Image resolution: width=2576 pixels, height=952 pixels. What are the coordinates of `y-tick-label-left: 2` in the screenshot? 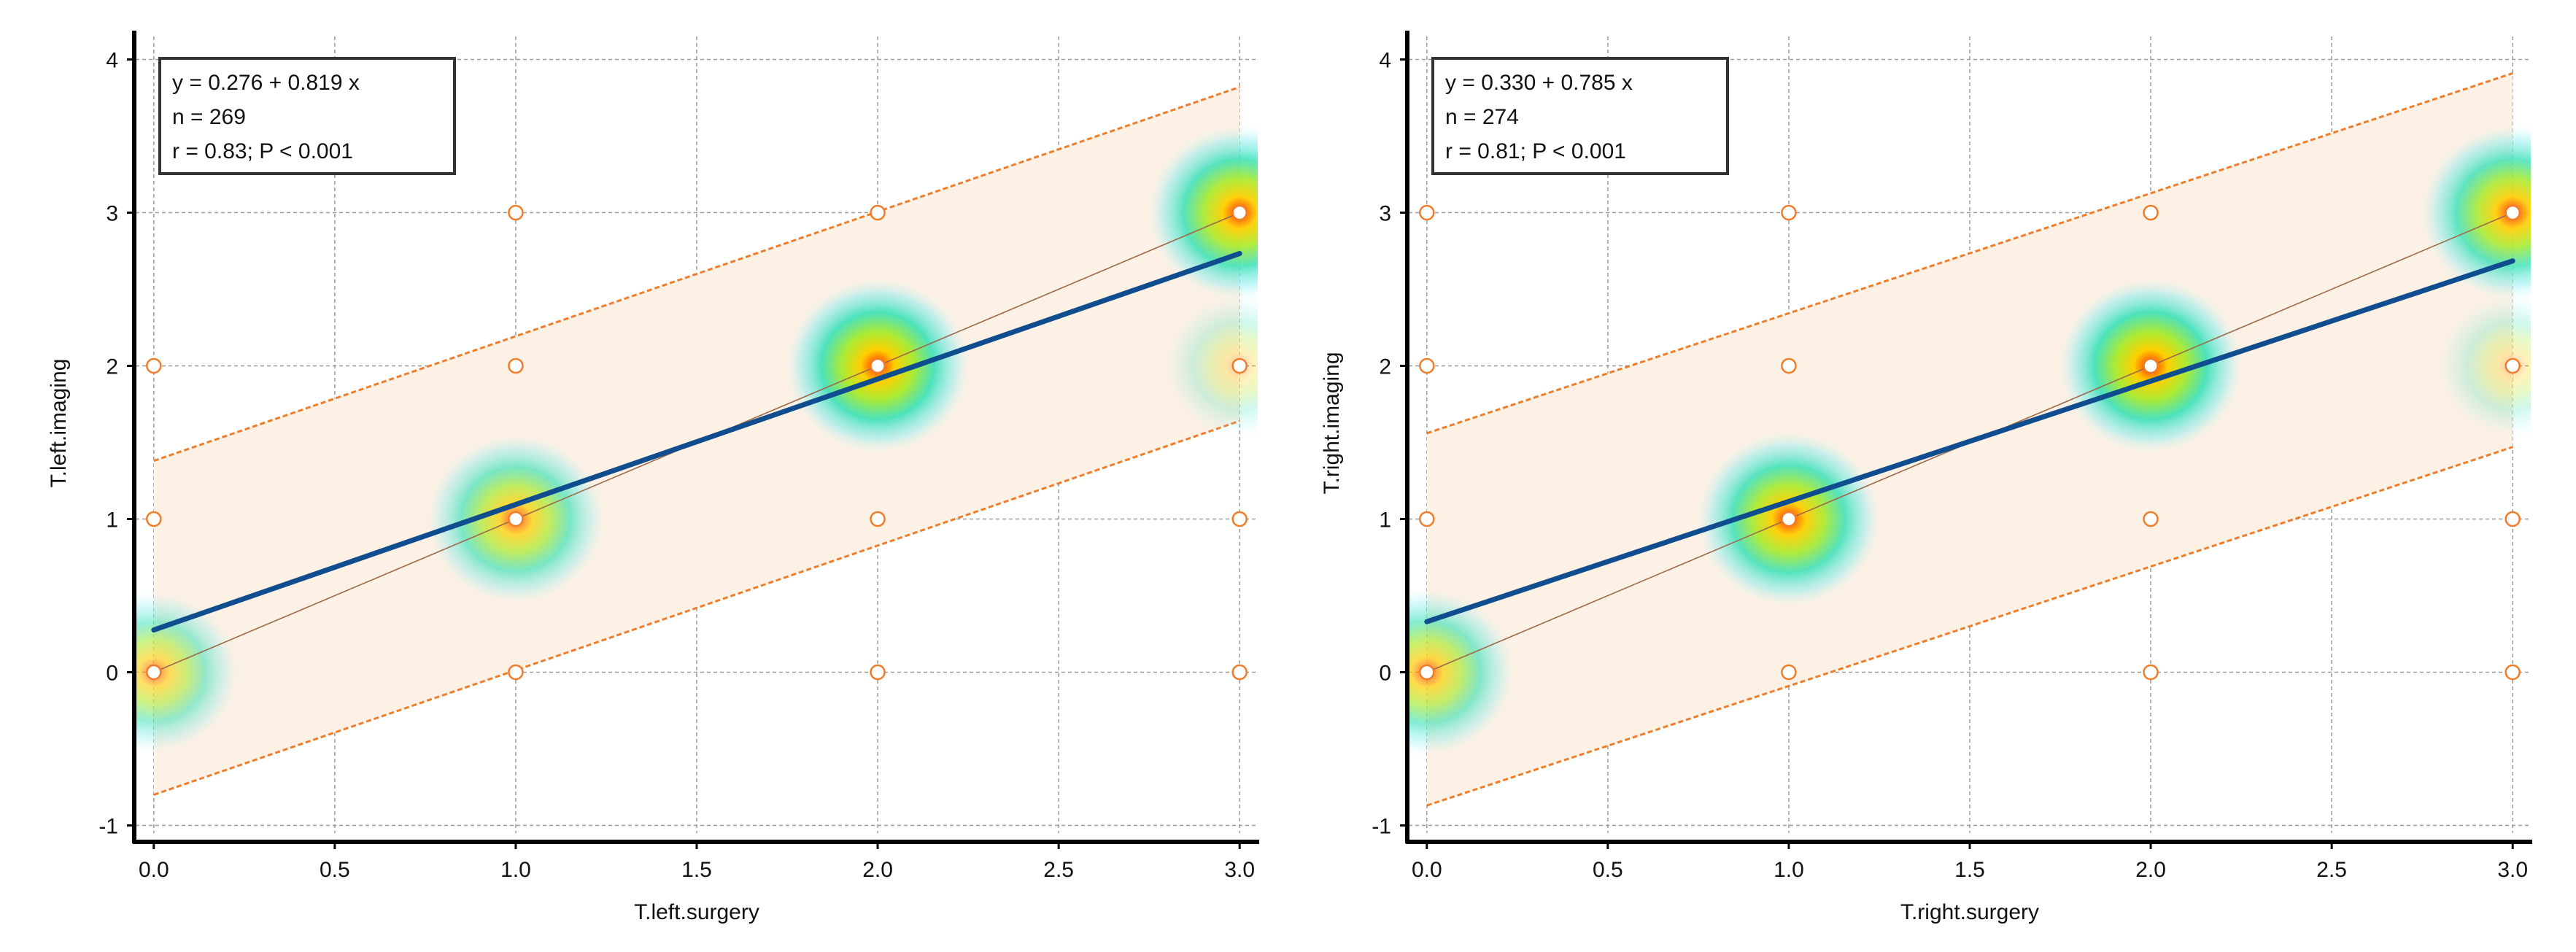 It's located at (112, 367).